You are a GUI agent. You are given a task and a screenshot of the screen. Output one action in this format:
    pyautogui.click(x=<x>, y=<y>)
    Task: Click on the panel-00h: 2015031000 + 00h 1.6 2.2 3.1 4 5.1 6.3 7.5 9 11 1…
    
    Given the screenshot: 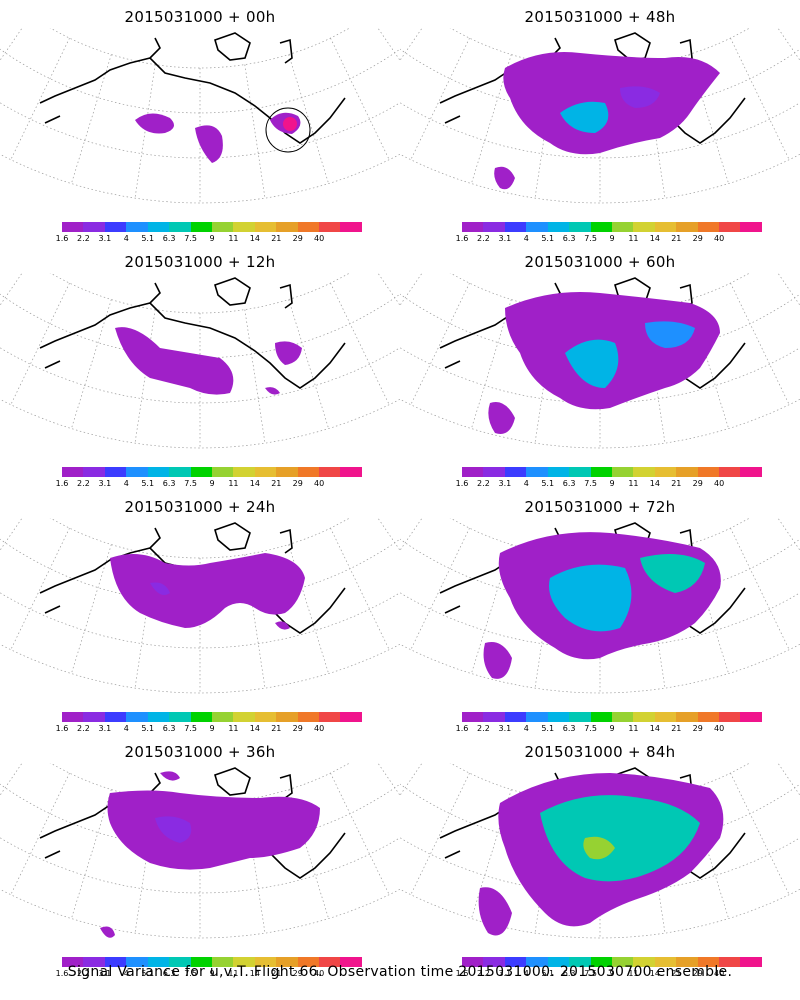 What is the action you would take?
    pyautogui.click(x=200, y=122)
    